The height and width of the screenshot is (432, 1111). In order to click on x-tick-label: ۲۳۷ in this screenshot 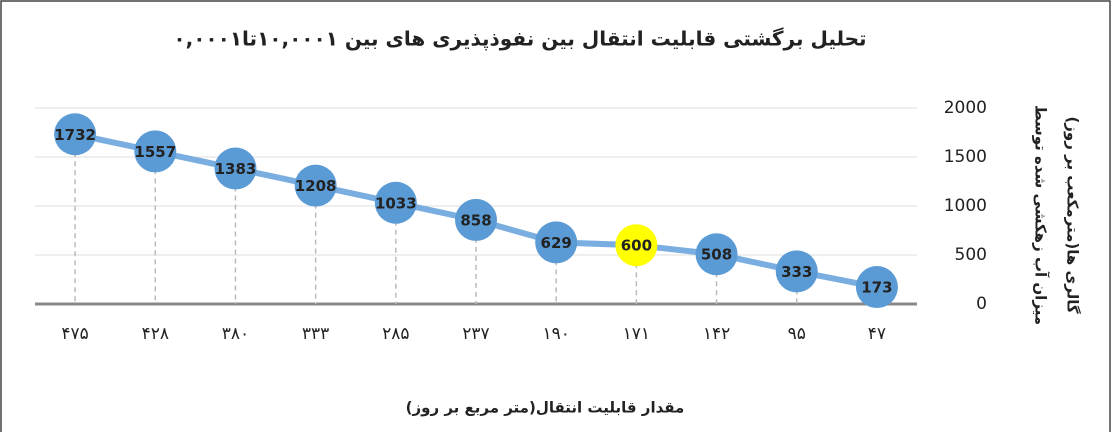, I will do `click(475, 334)`.